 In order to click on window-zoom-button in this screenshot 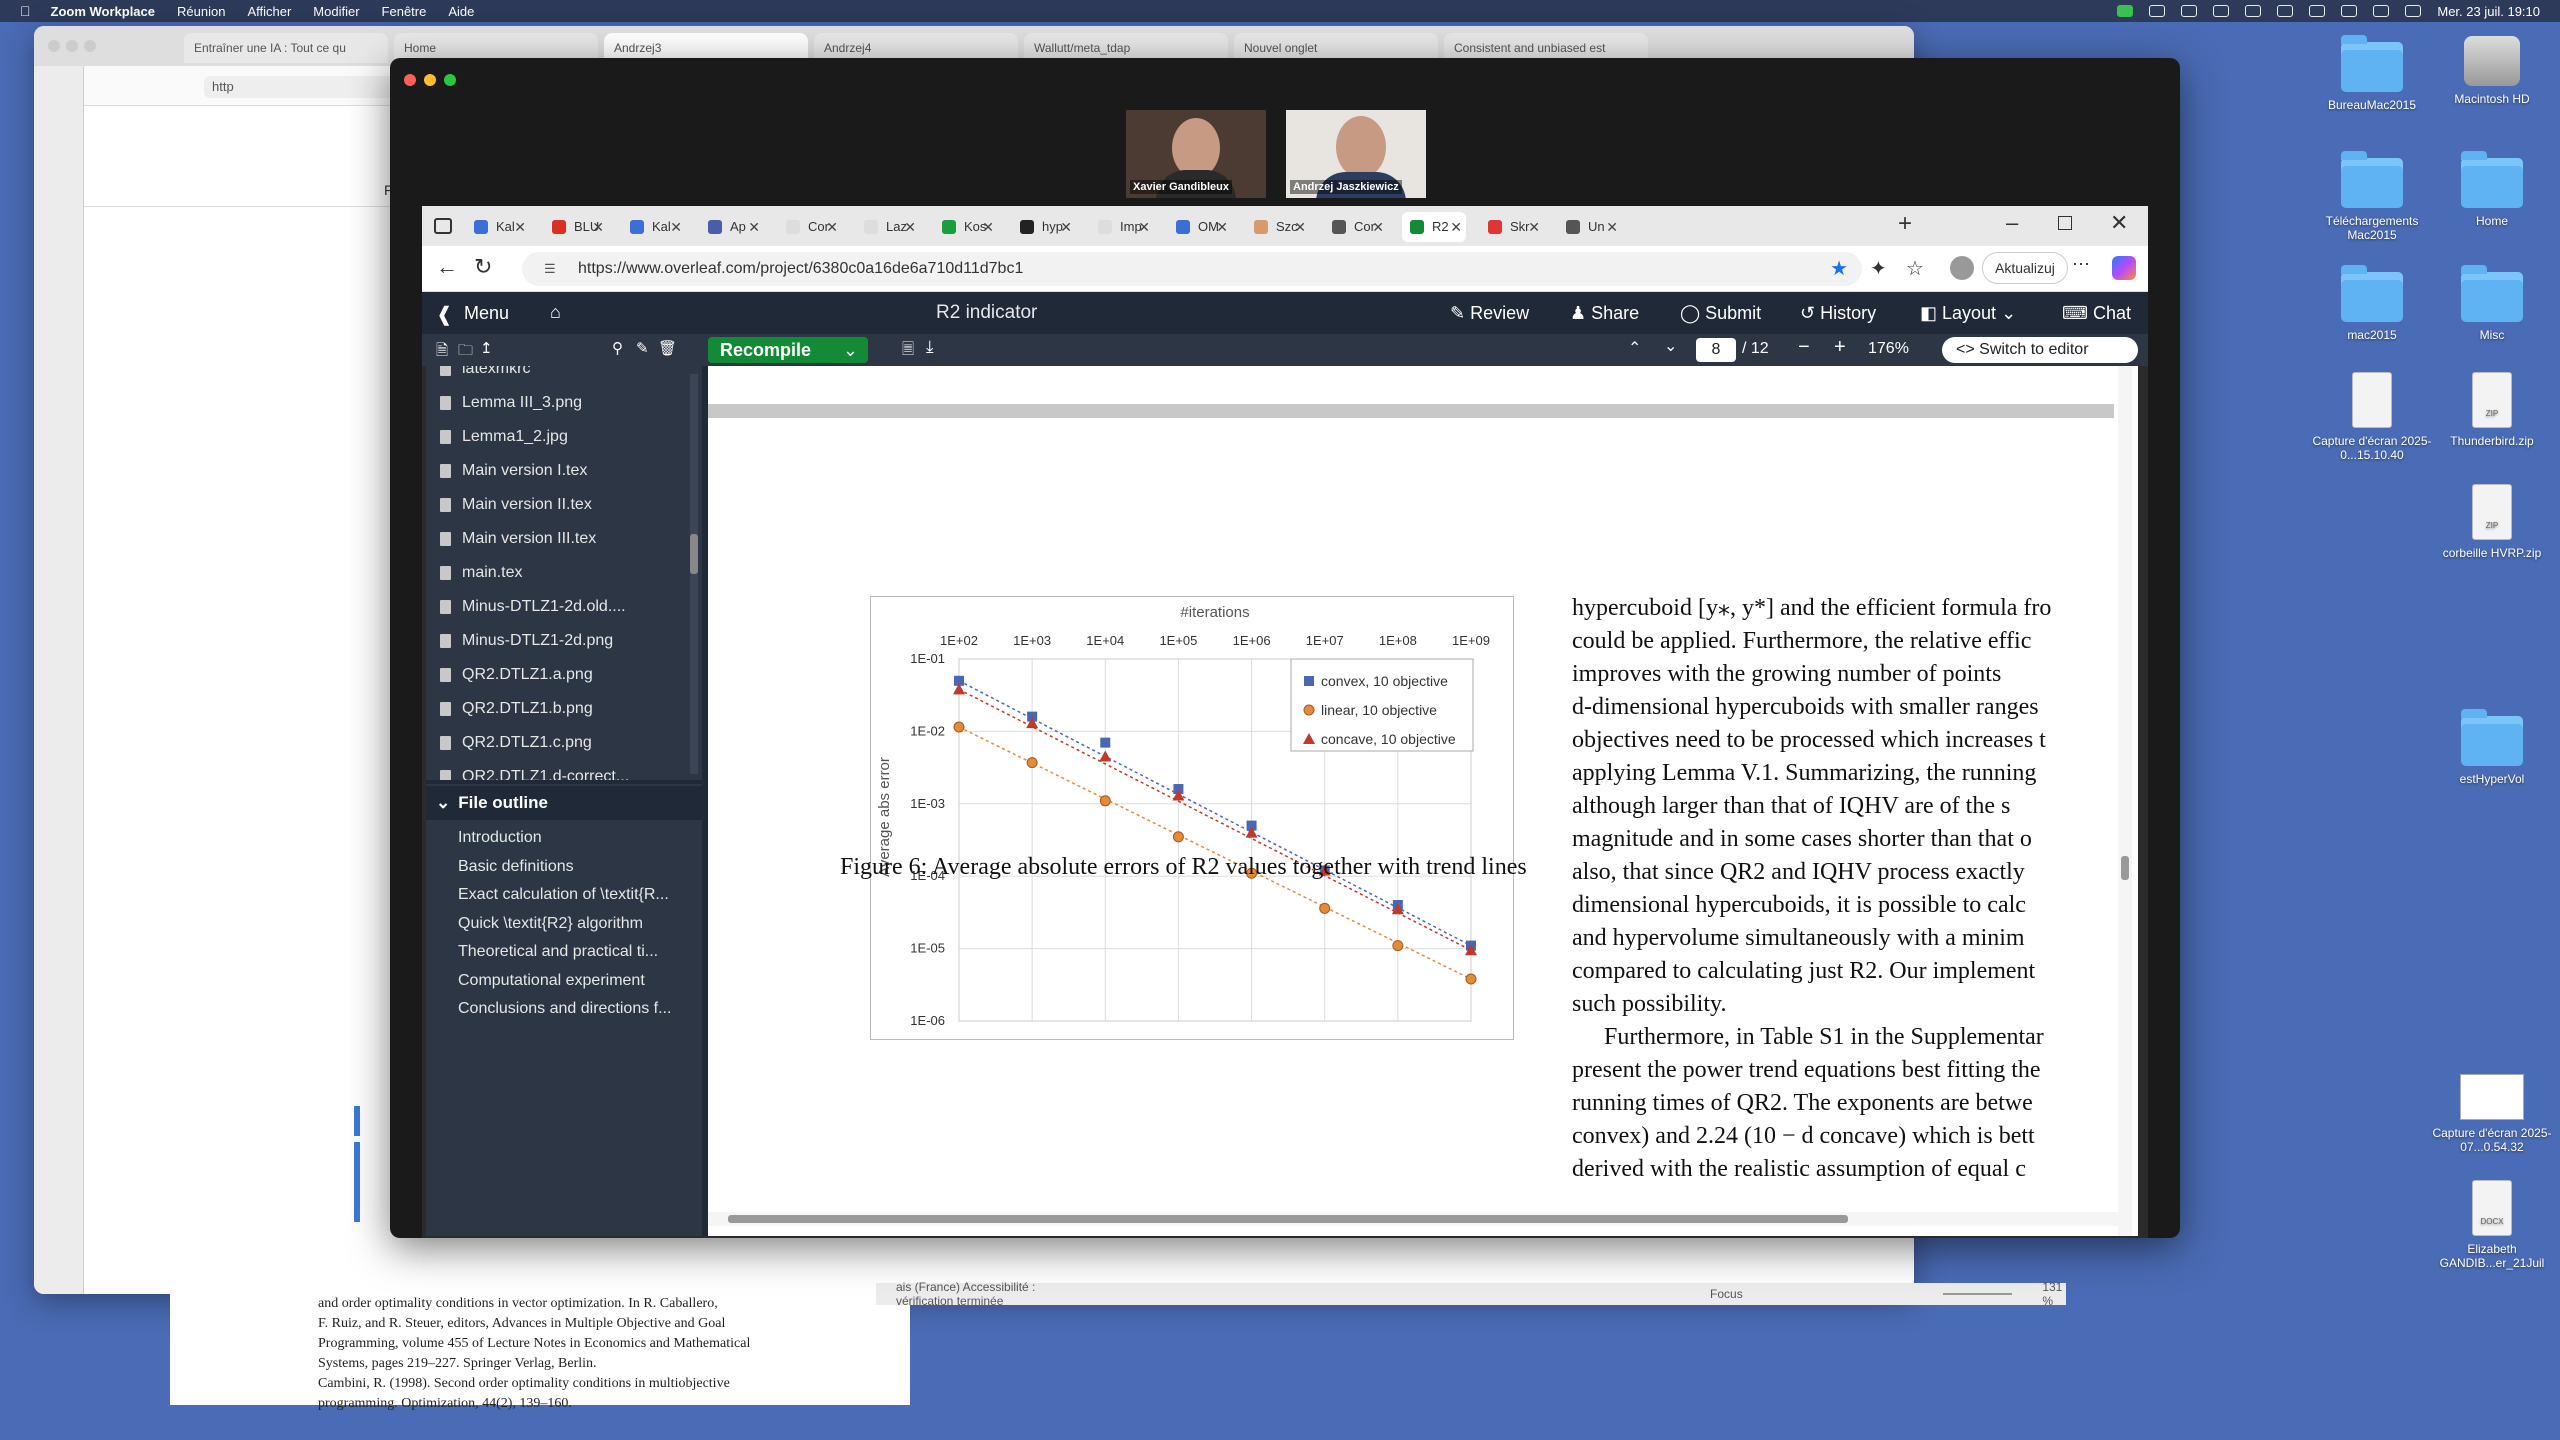, I will do `click(90, 46)`.